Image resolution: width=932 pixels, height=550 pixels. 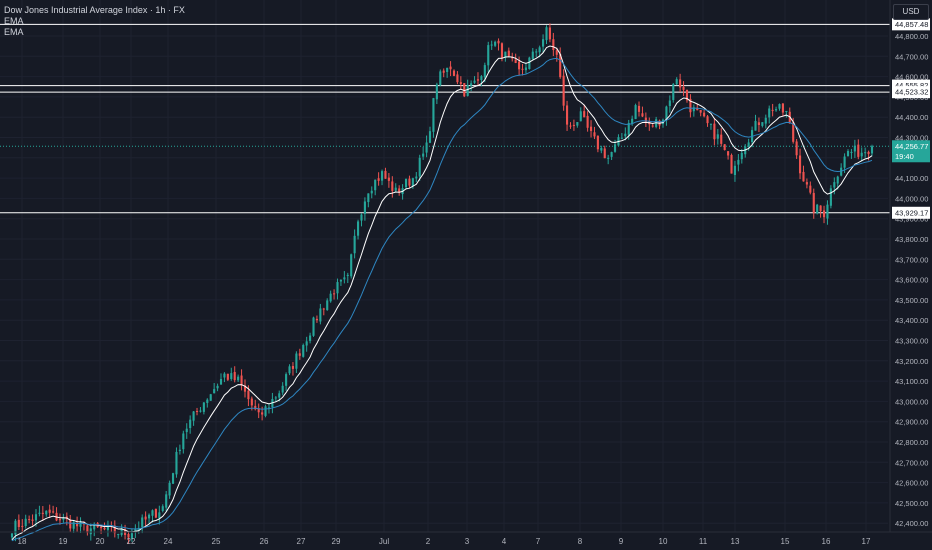 I want to click on price-tick-label: 42,900.00, so click(x=911, y=422).